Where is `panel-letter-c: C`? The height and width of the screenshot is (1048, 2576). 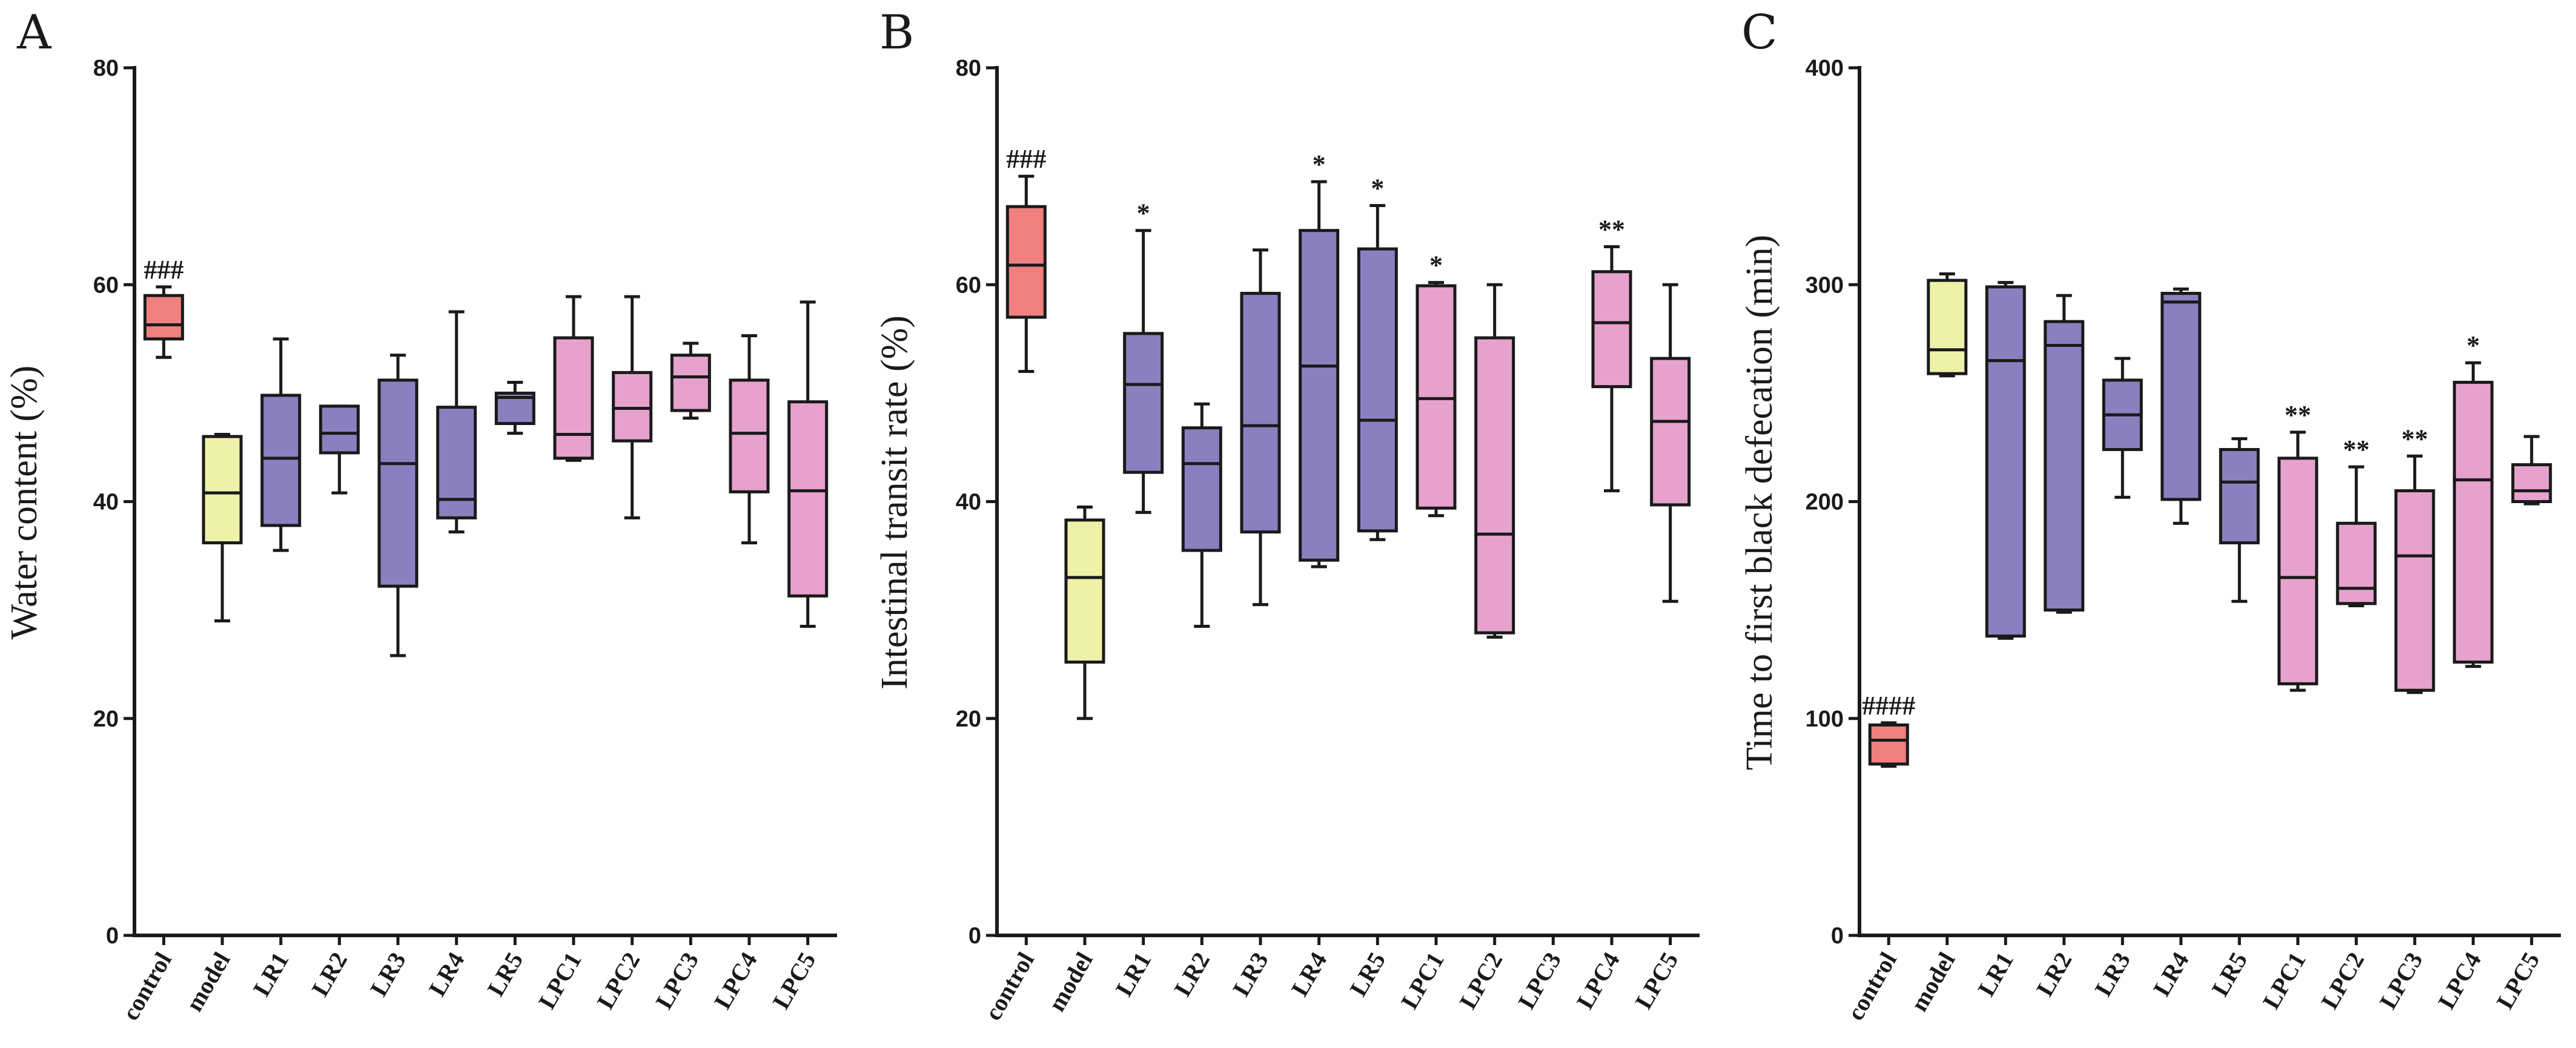
panel-letter-c: C is located at coordinates (1759, 32).